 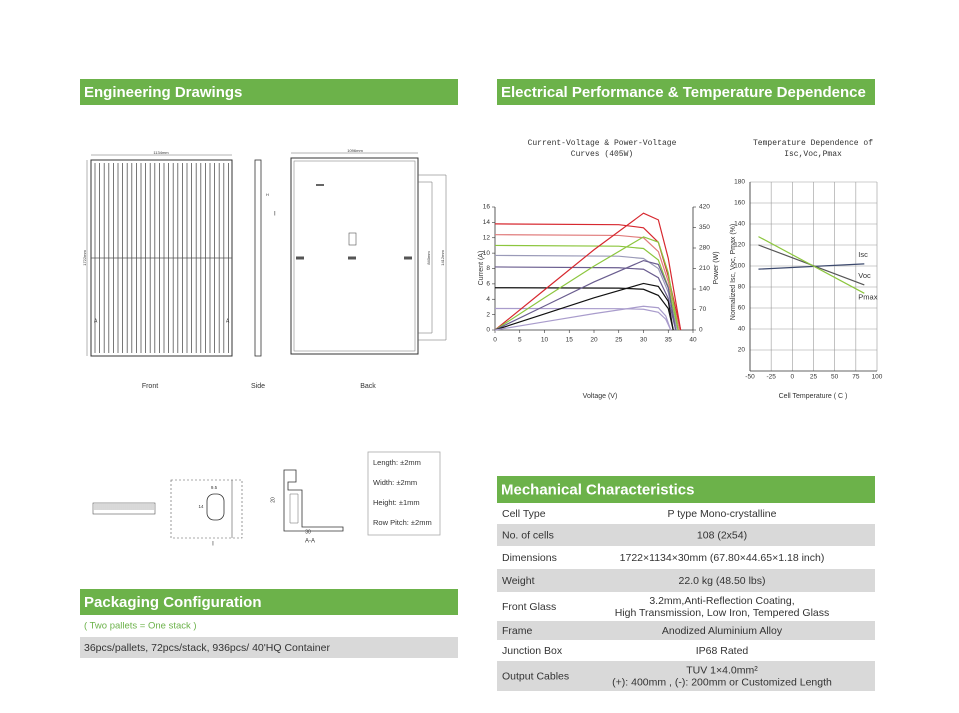 What do you see at coordinates (856, 377) in the screenshot?
I see `x-tick-label: 75` at bounding box center [856, 377].